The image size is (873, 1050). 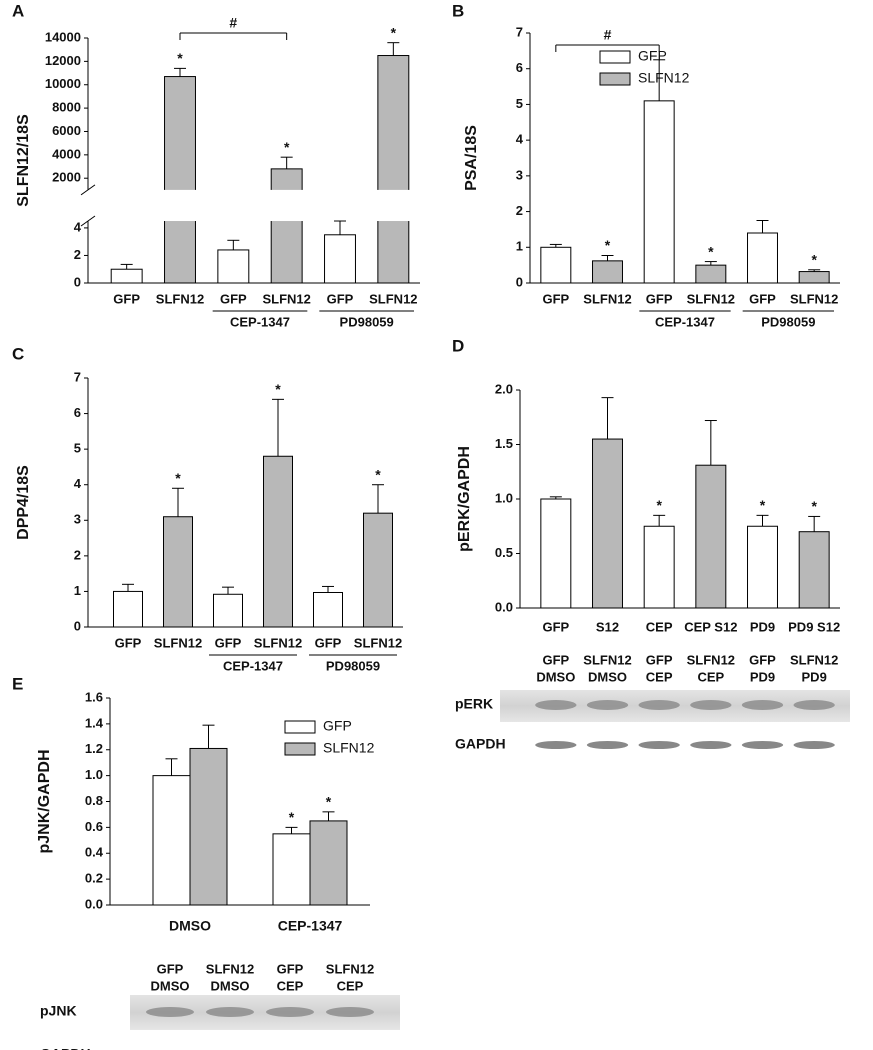 What do you see at coordinates (66, 130) in the screenshot?
I see `y-tick-label: 6000` at bounding box center [66, 130].